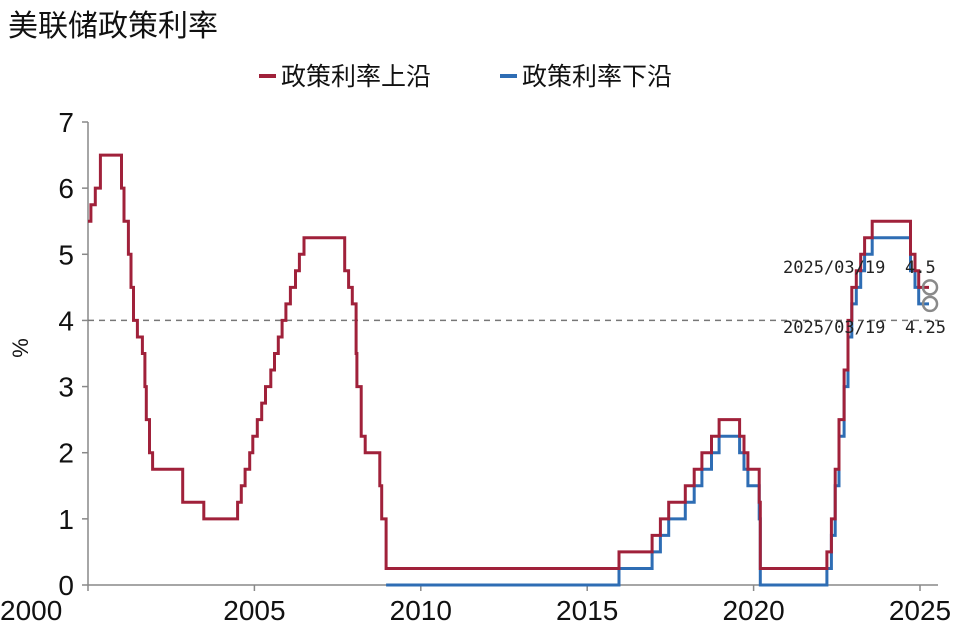  I want to click on y-tick-label: 4, so click(66, 320).